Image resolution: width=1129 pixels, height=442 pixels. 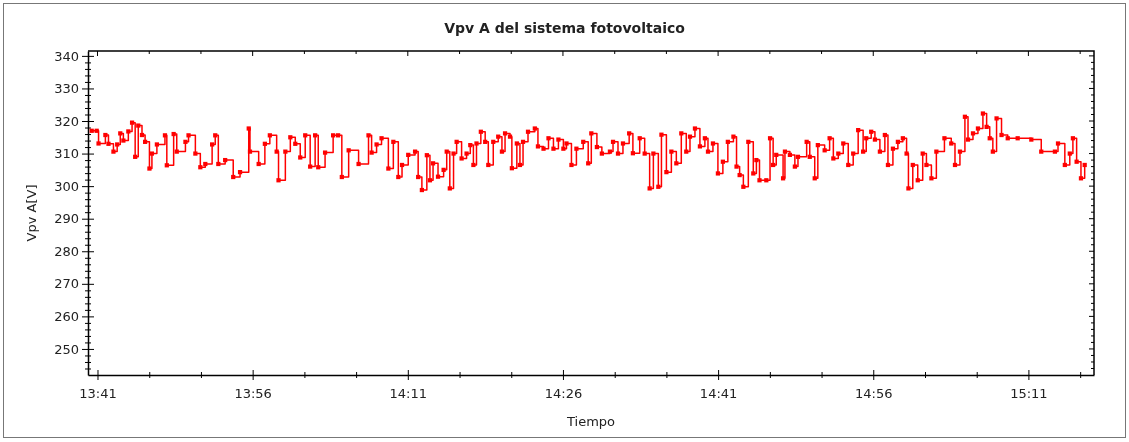 I want to click on x-tick-label: 13:56, so click(x=253, y=394).